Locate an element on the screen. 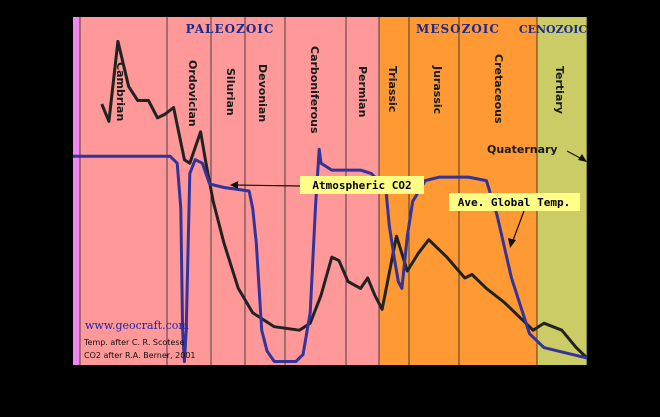  period-label-cambrian: Cambrian is located at coordinates (120, 91).